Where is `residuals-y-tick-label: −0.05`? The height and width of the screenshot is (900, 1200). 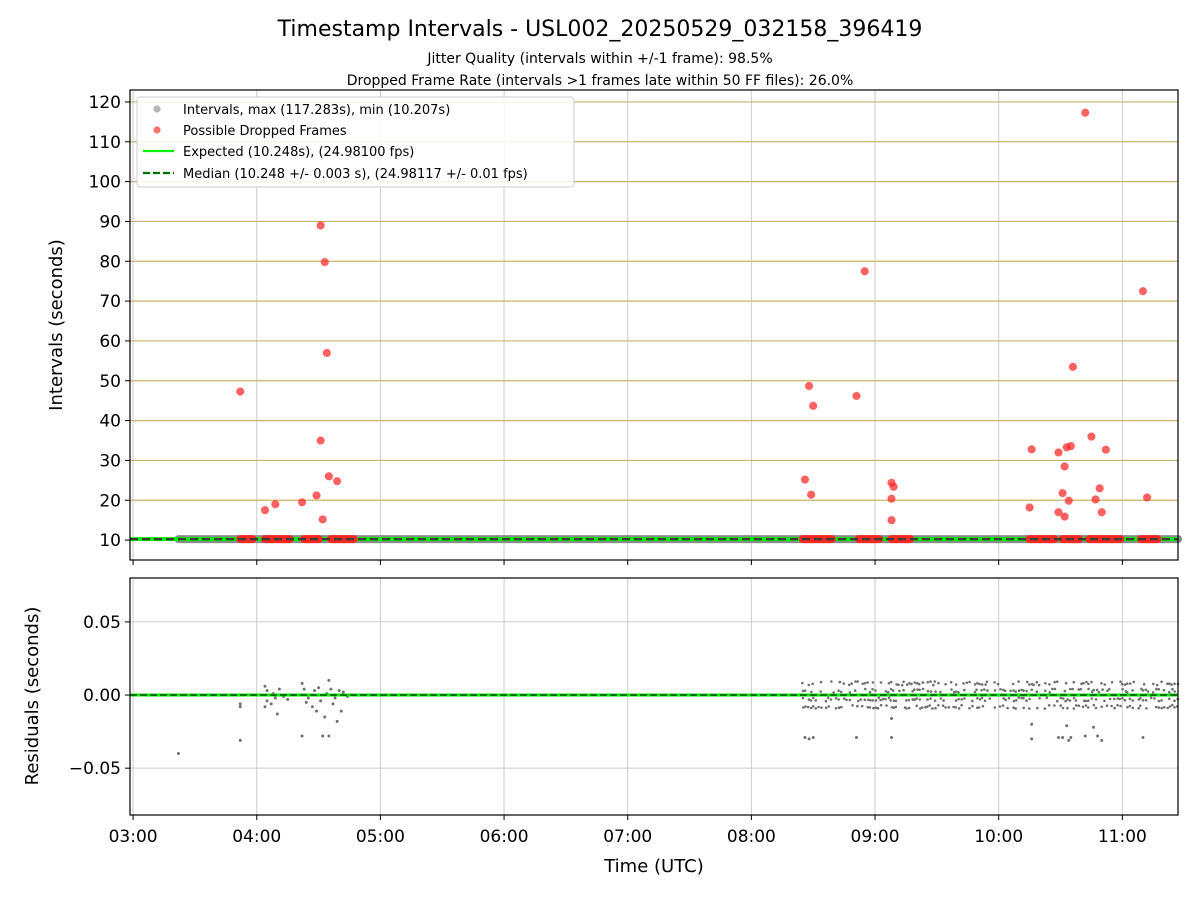
residuals-y-tick-label: −0.05 is located at coordinates (95, 769).